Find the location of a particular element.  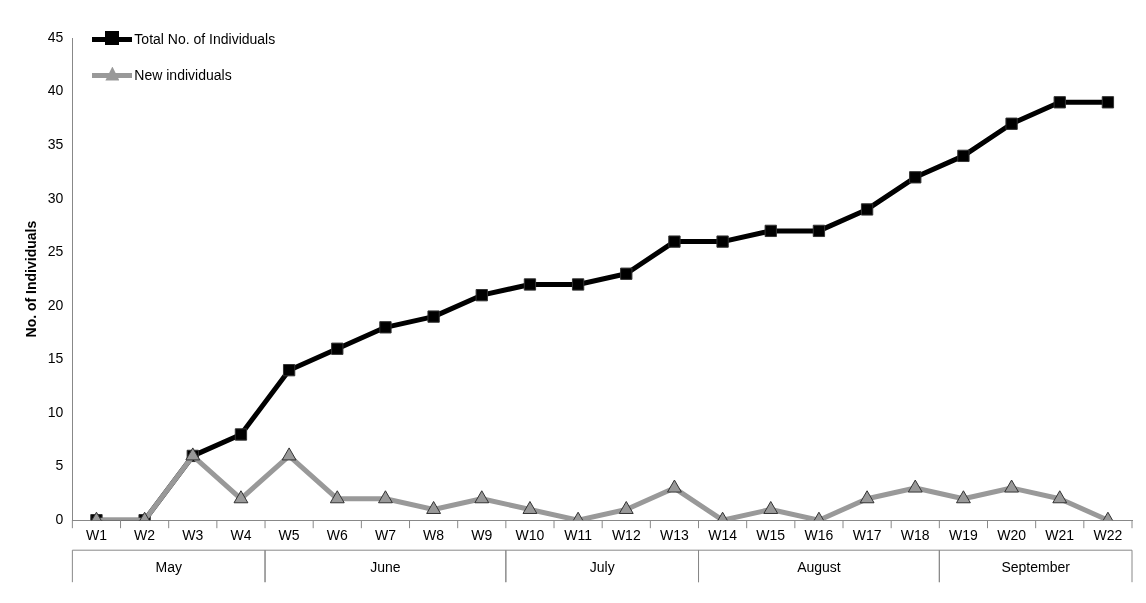

y-tick-label: 10 is located at coordinates (55, 411).